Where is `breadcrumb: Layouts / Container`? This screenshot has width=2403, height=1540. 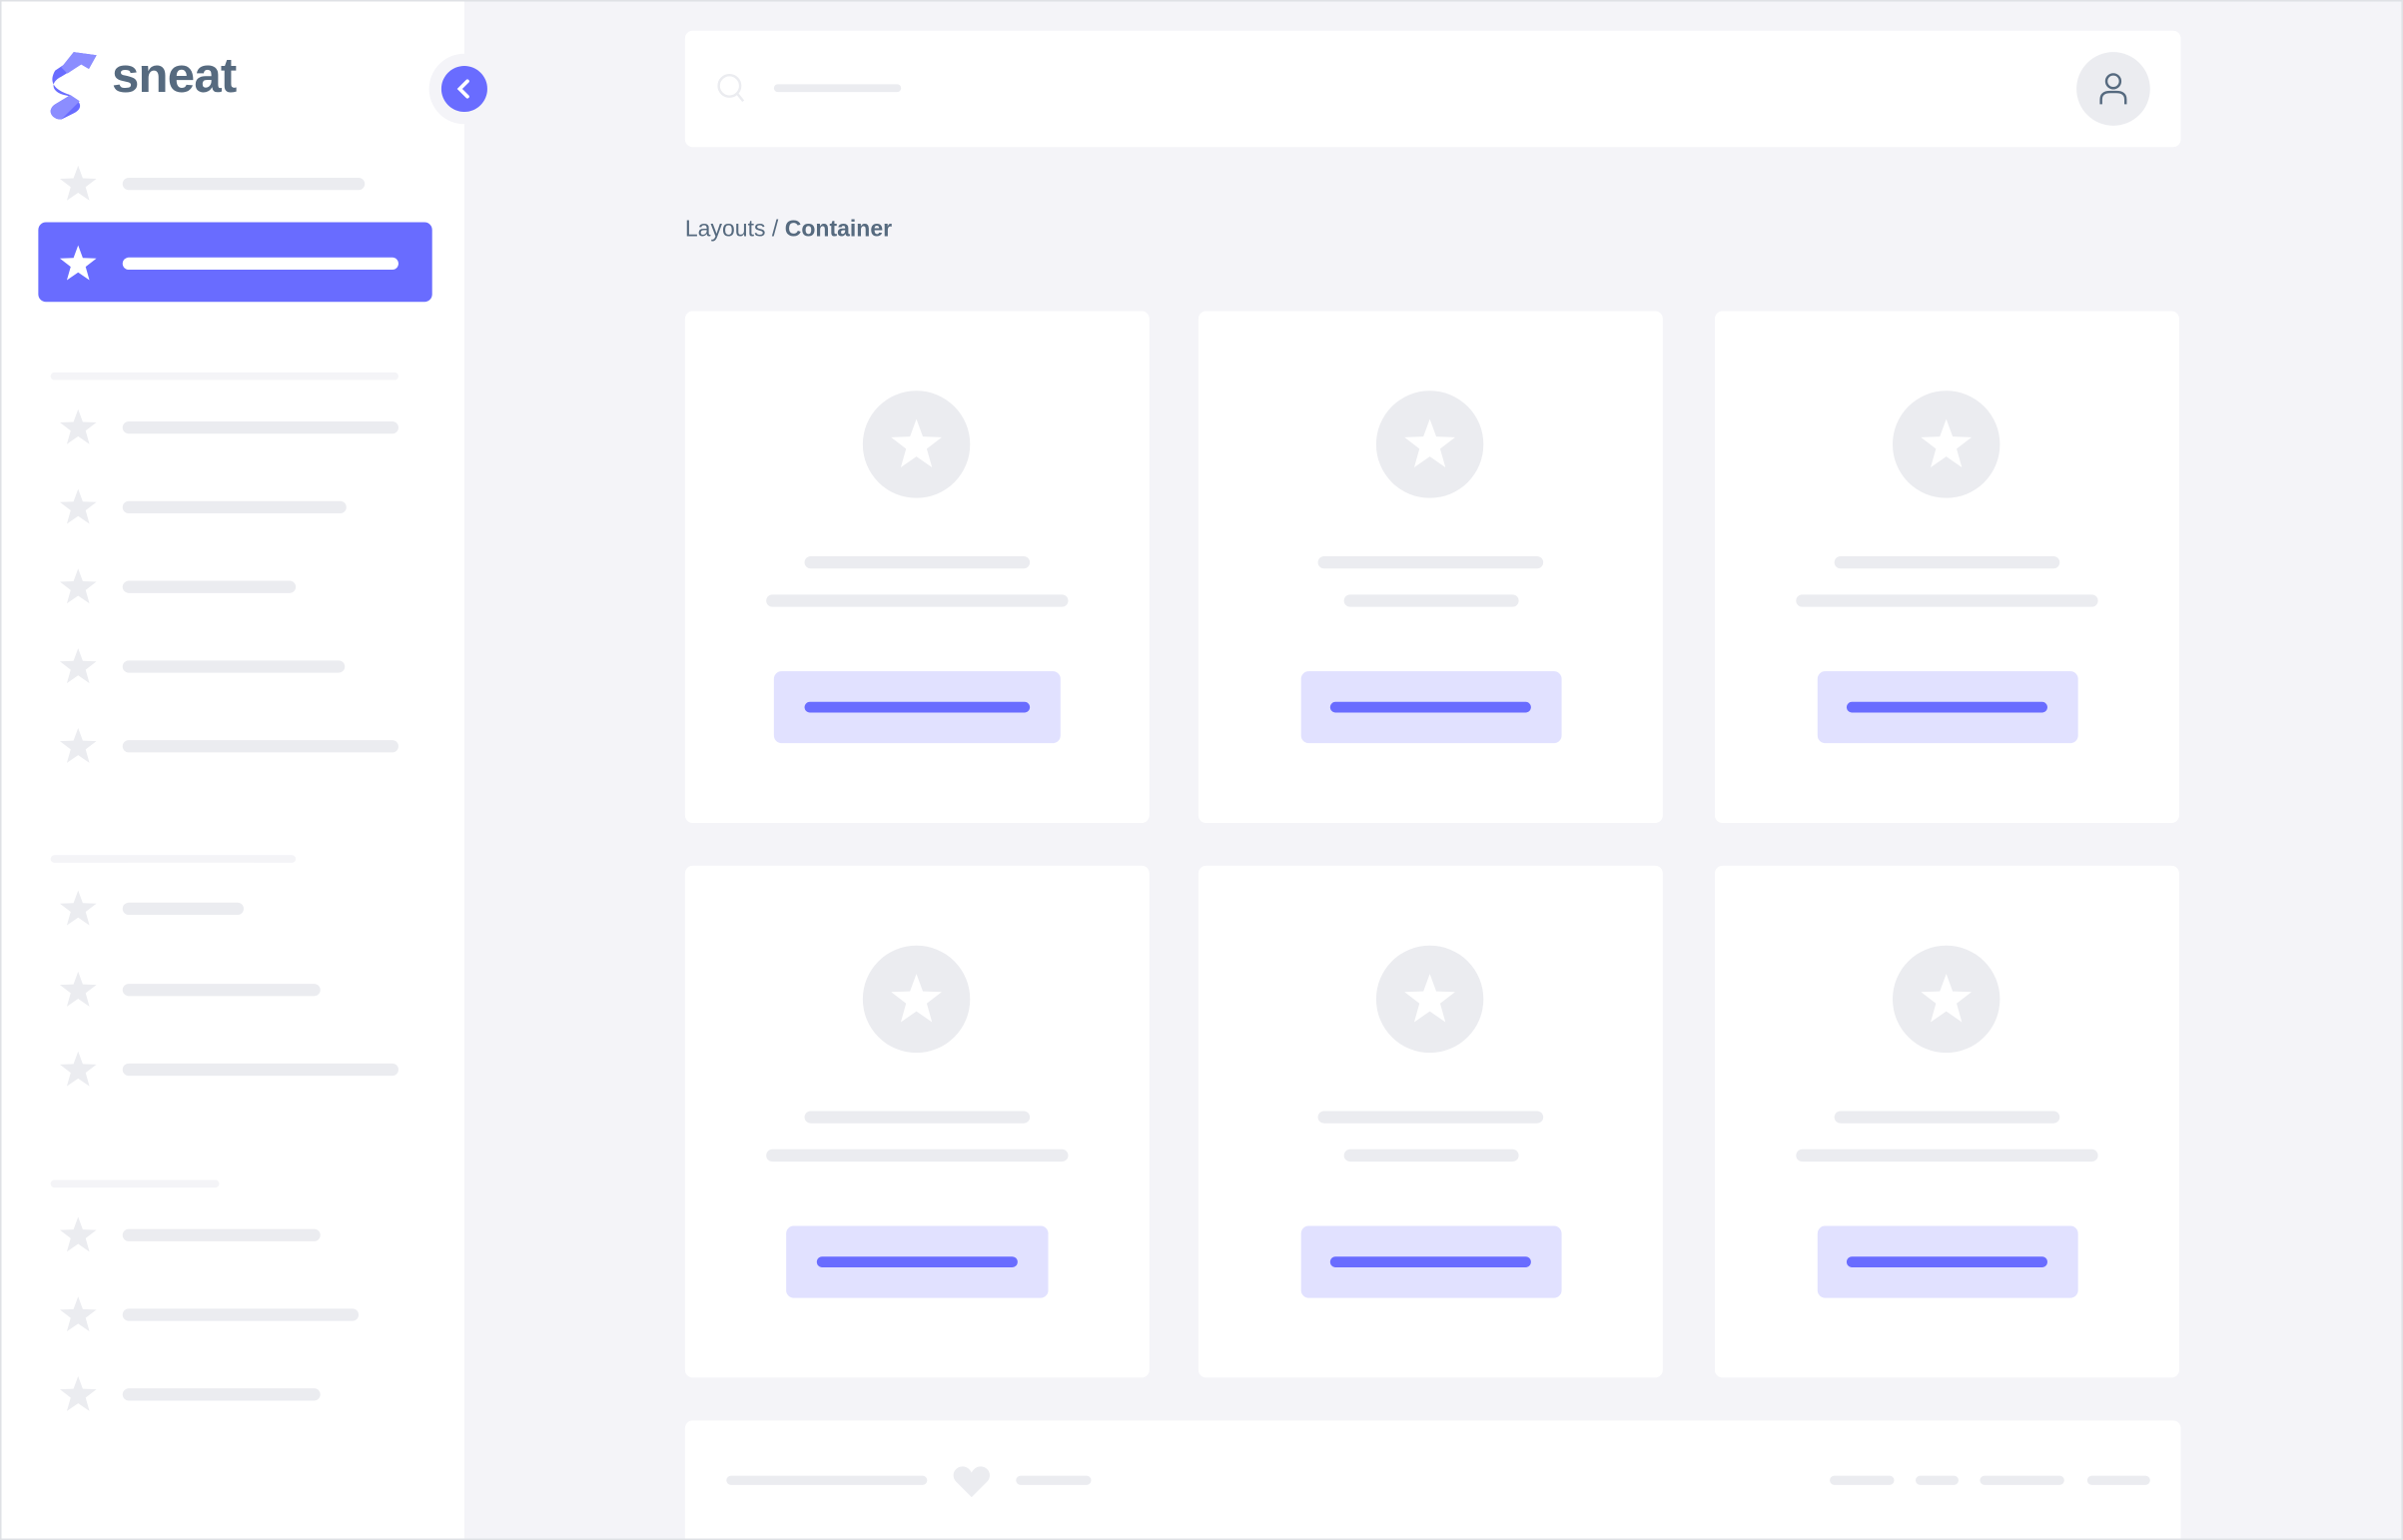
breadcrumb: Layouts / Container is located at coordinates (789, 229).